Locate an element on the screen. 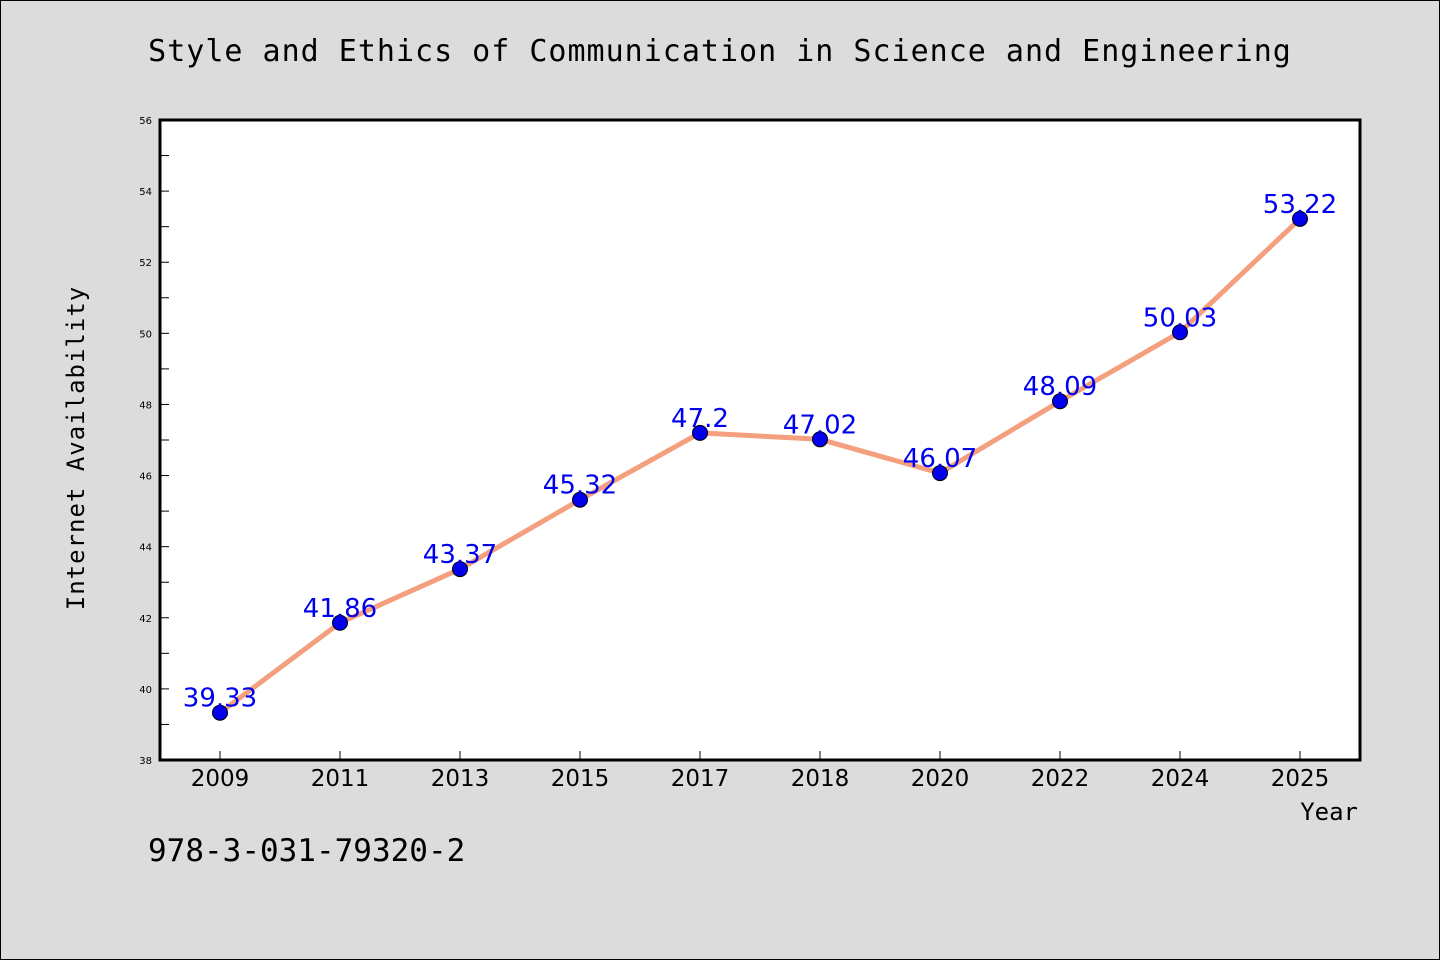 The height and width of the screenshot is (960, 1440). x-axis-label: Year is located at coordinates (1329, 812).